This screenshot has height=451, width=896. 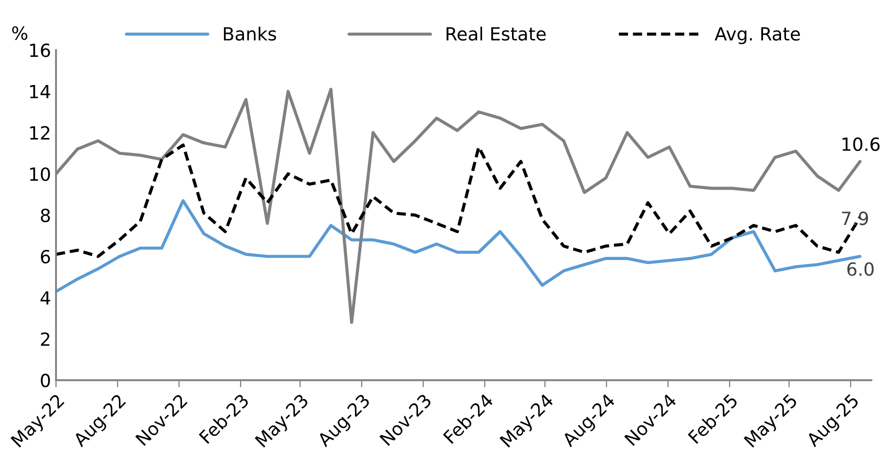 What do you see at coordinates (45, 381) in the screenshot?
I see `y-tick-label: 0` at bounding box center [45, 381].